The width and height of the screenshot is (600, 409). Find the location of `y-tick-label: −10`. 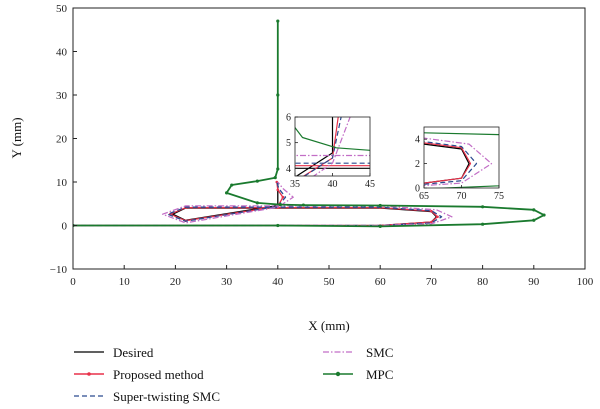

y-tick-label: −10 is located at coordinates (59, 270).